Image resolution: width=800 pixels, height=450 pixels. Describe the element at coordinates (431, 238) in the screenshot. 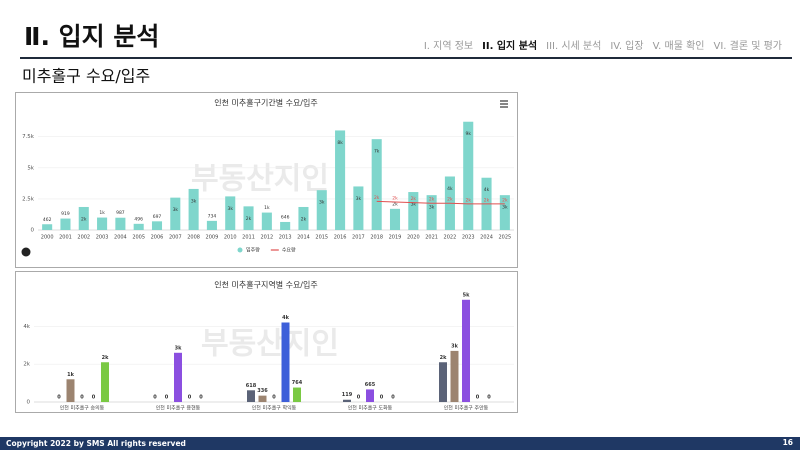

I see `x-tick-label: 2021` at that location.